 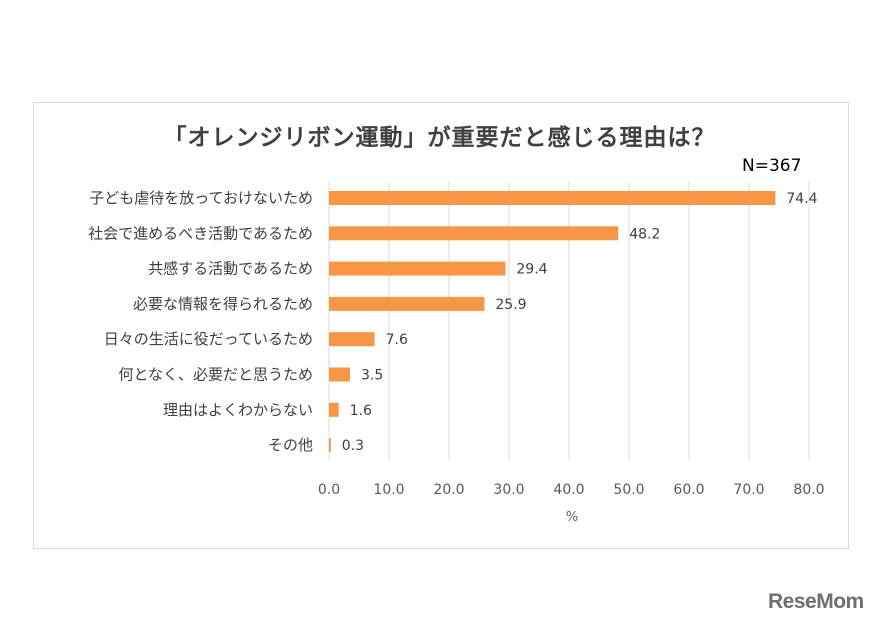 I want to click on category-label: 日々の生活に役だっているため, so click(x=208, y=339).